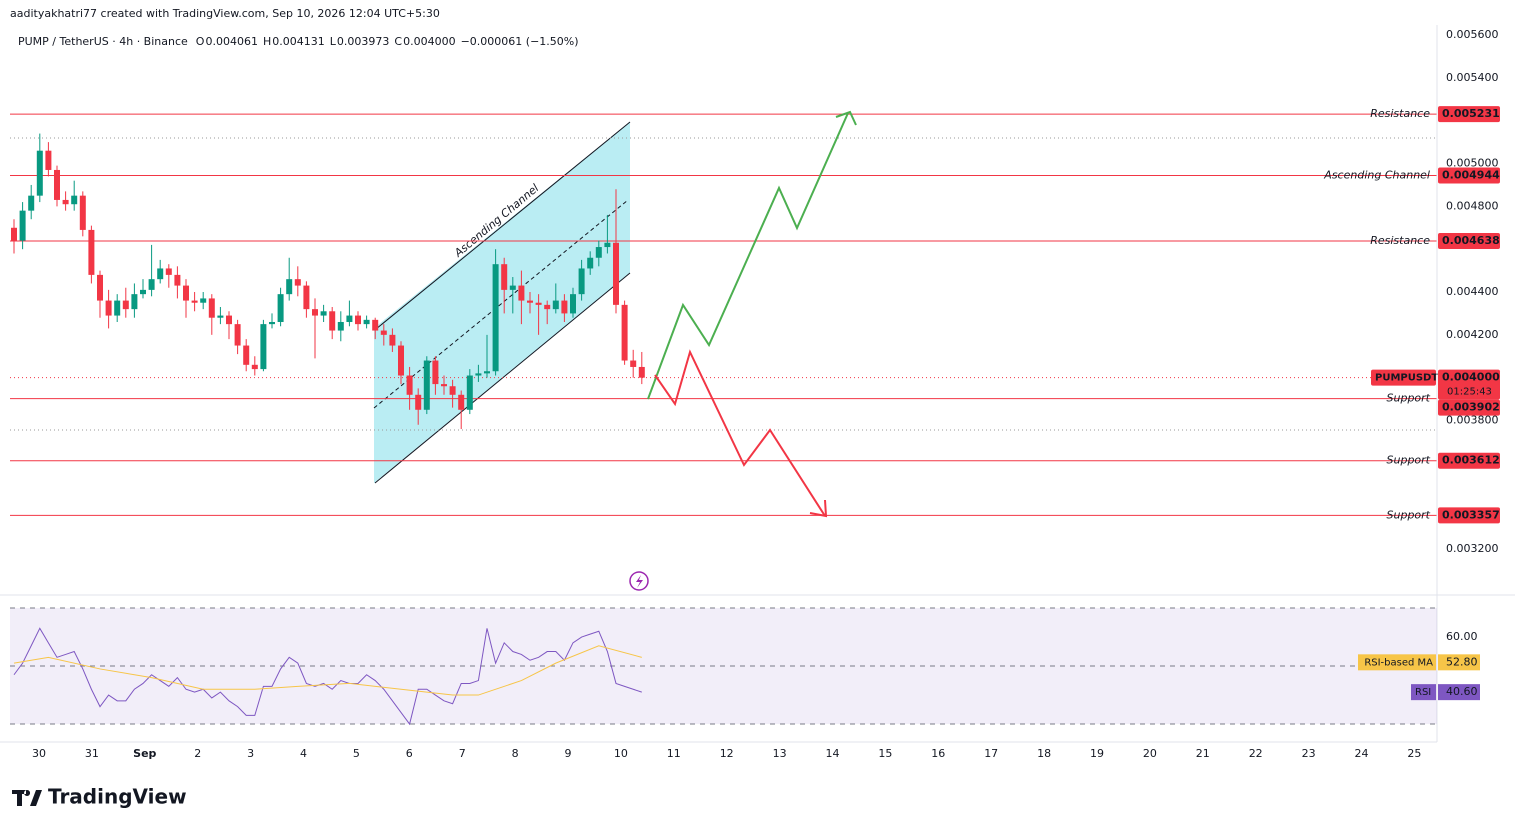 This screenshot has width=1515, height=827. I want to click on x-tick-label: 9, so click(568, 753).